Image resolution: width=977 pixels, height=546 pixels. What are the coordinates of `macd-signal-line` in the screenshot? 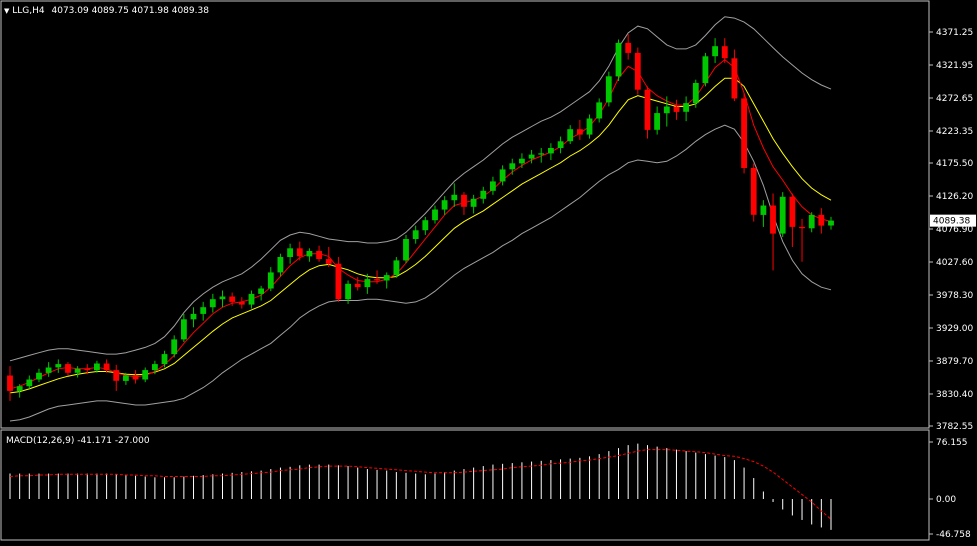 It's located at (420, 484).